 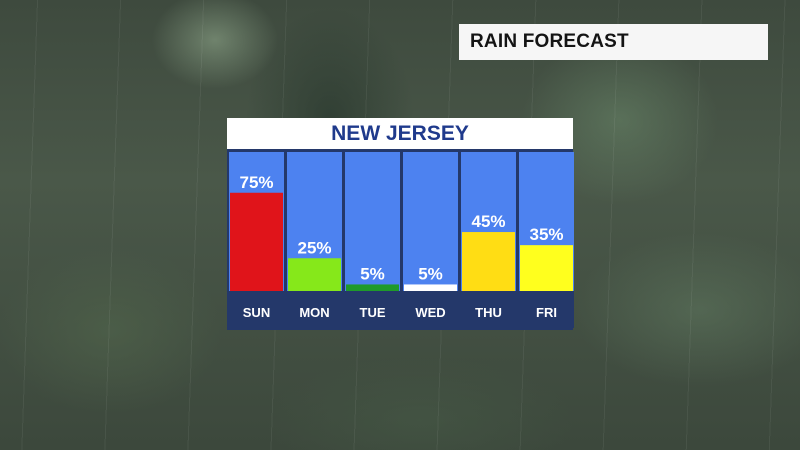 I want to click on category-label: THU, so click(x=488, y=312).